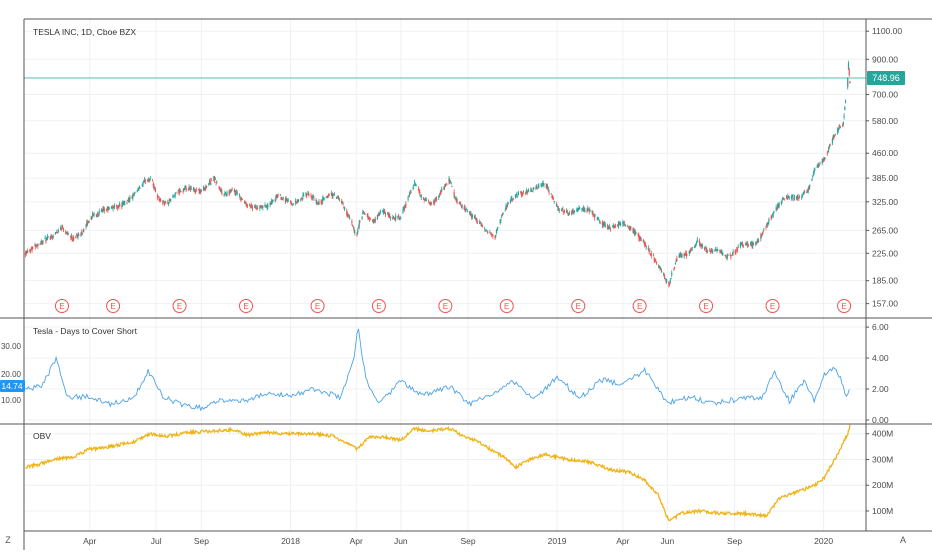 This screenshot has width=932, height=555. What do you see at coordinates (458, 541) in the screenshot?
I see `time-axis: Apr Jul Sep 2018 Apr Jun Sep 2019 Apr Jun Sep 2020` at bounding box center [458, 541].